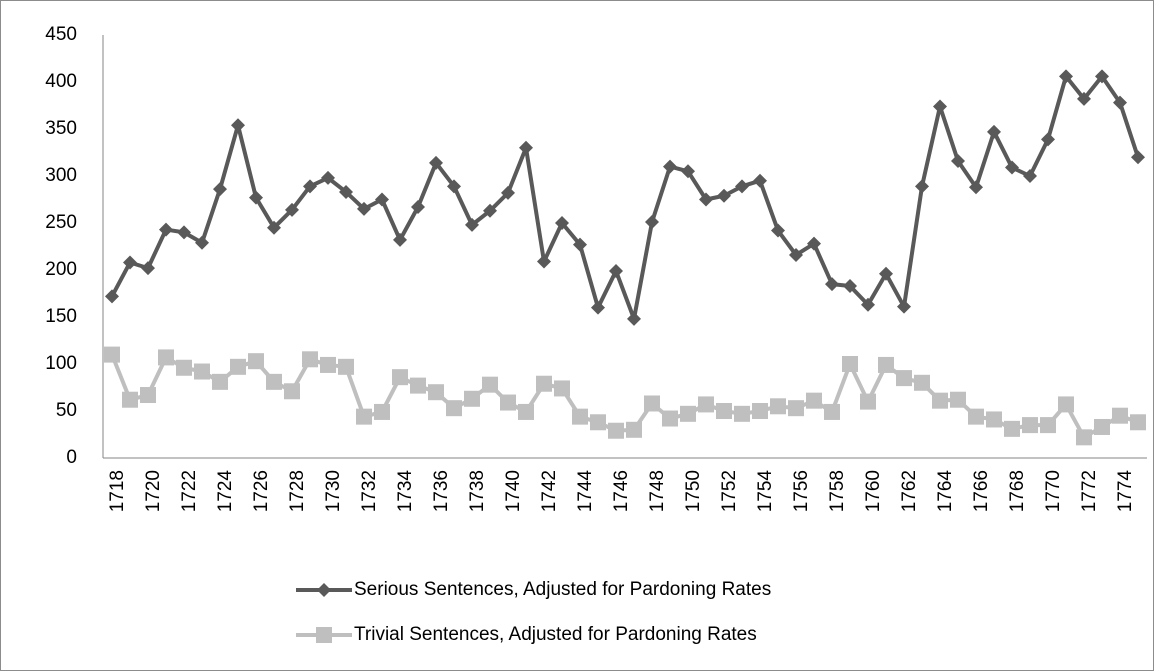  Describe the element at coordinates (1125, 491) in the screenshot. I see `x-tick-label: 1774` at that location.